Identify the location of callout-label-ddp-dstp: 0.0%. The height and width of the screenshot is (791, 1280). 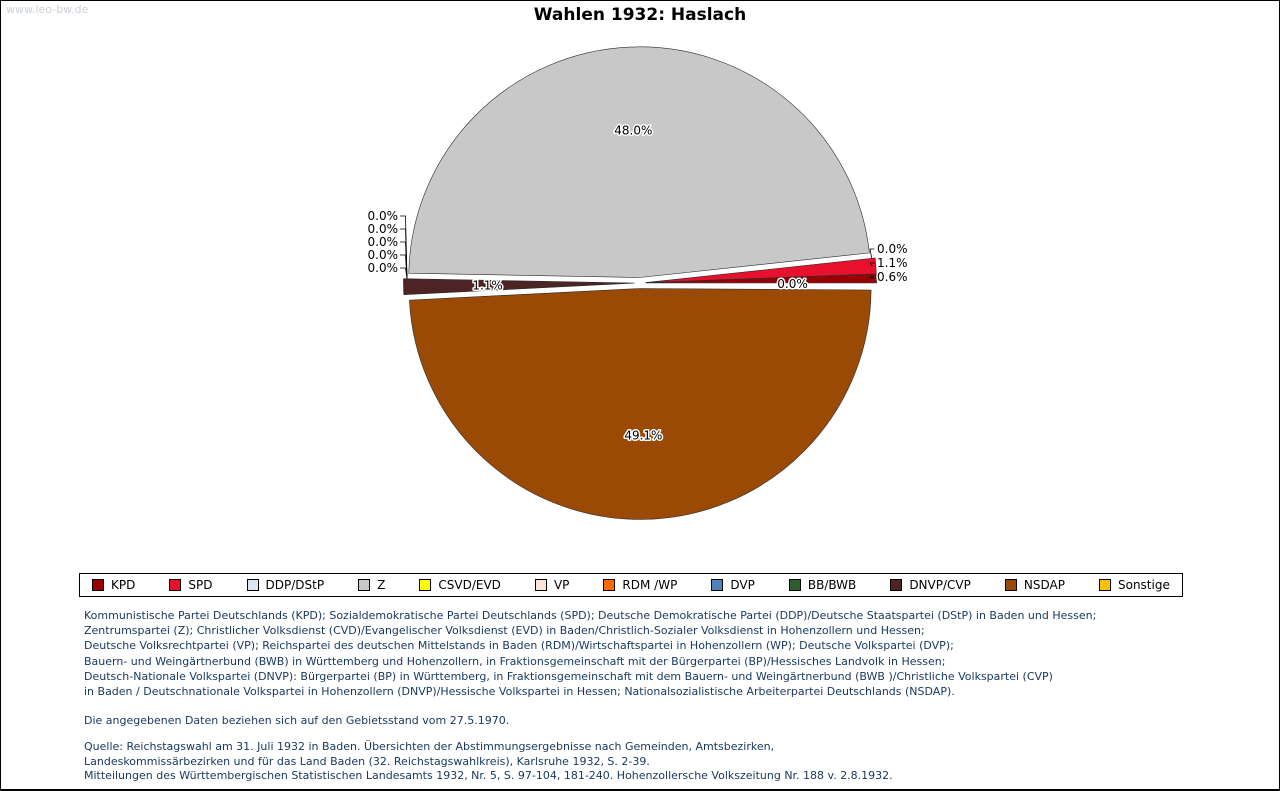
(892, 249).